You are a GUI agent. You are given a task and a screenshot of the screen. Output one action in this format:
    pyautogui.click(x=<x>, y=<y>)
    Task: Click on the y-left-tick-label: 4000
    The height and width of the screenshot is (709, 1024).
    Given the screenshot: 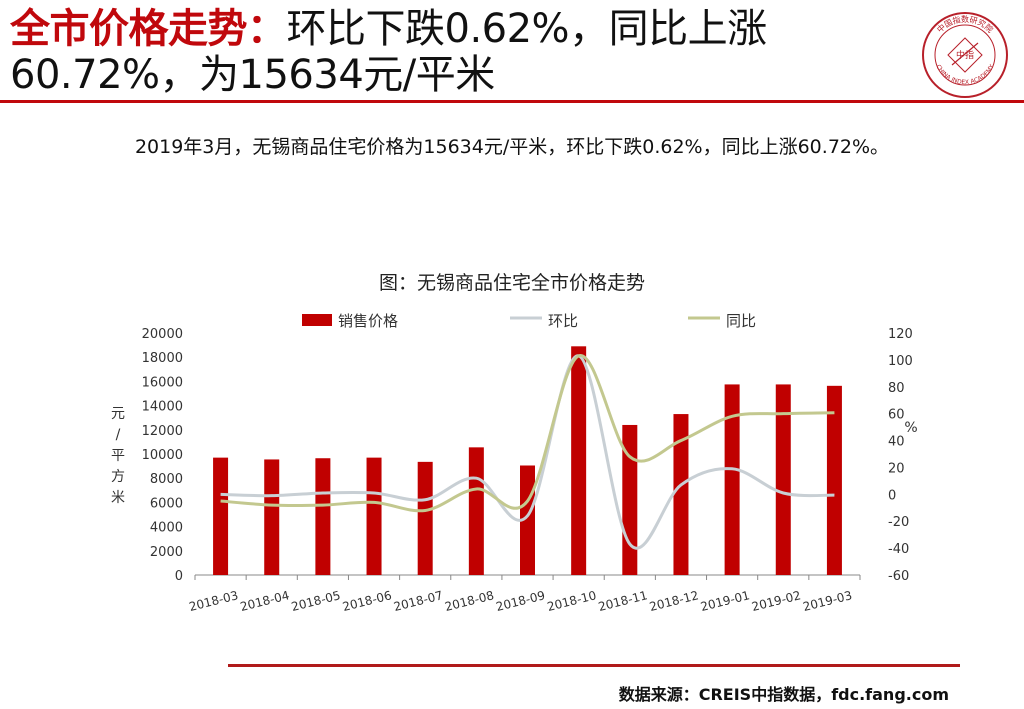 What is the action you would take?
    pyautogui.click(x=166, y=528)
    